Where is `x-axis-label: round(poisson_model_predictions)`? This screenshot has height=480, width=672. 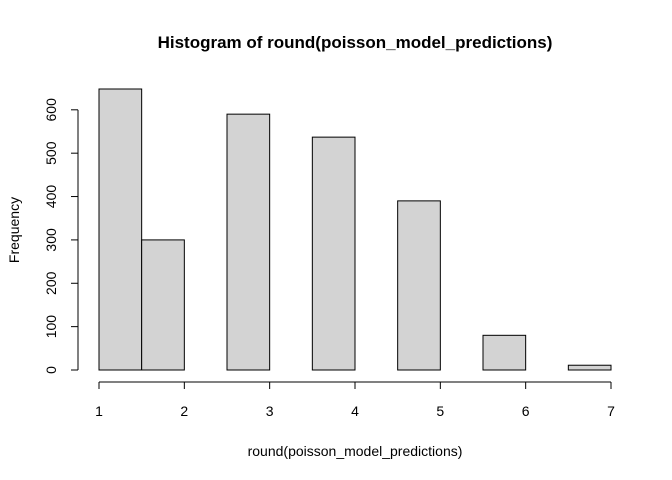 x-axis-label: round(poisson_model_predictions) is located at coordinates (355, 451).